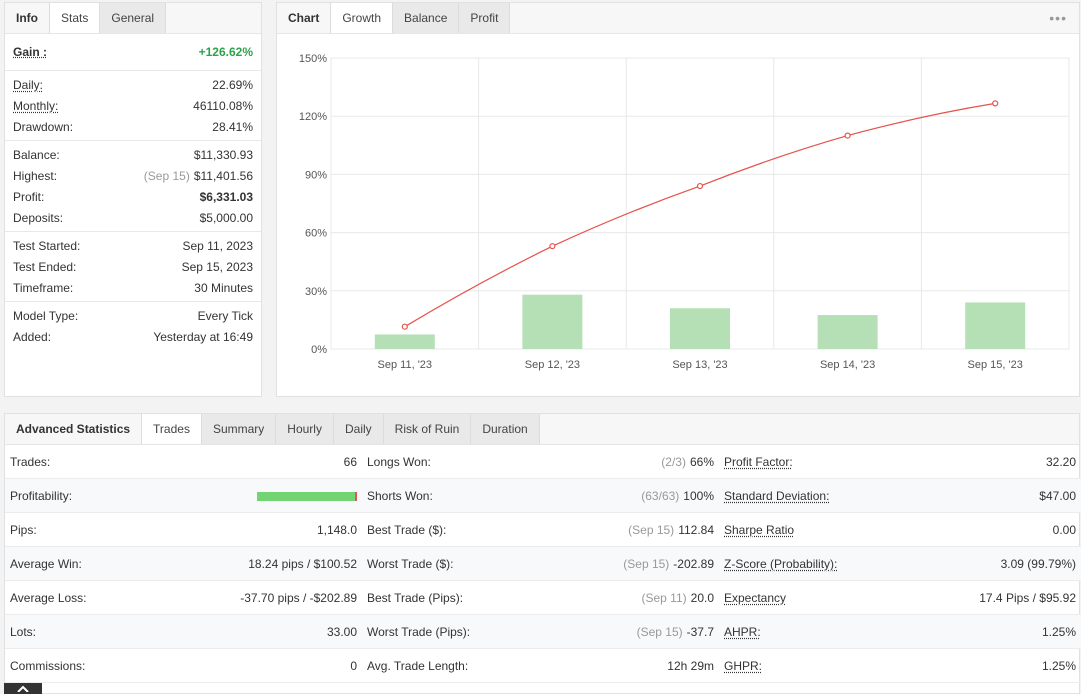  What do you see at coordinates (30, 52) in the screenshot?
I see `gain-label: Gain :` at bounding box center [30, 52].